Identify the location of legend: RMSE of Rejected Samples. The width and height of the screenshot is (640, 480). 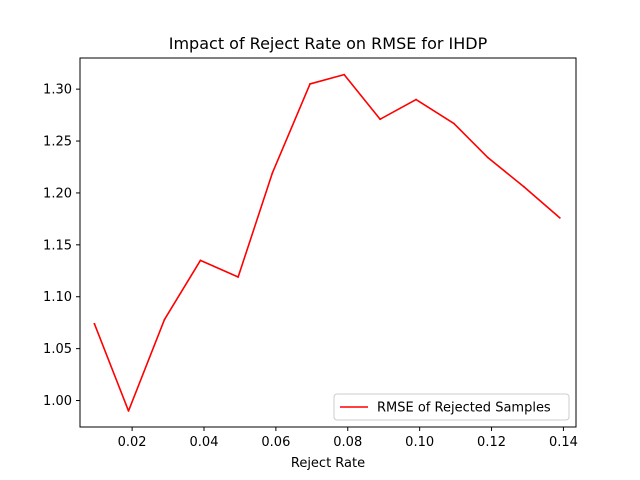
(451, 407).